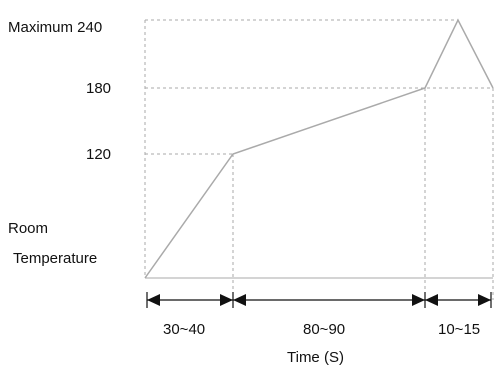 This screenshot has width=497, height=372. I want to click on label-temperature: Temperature, so click(55, 258).